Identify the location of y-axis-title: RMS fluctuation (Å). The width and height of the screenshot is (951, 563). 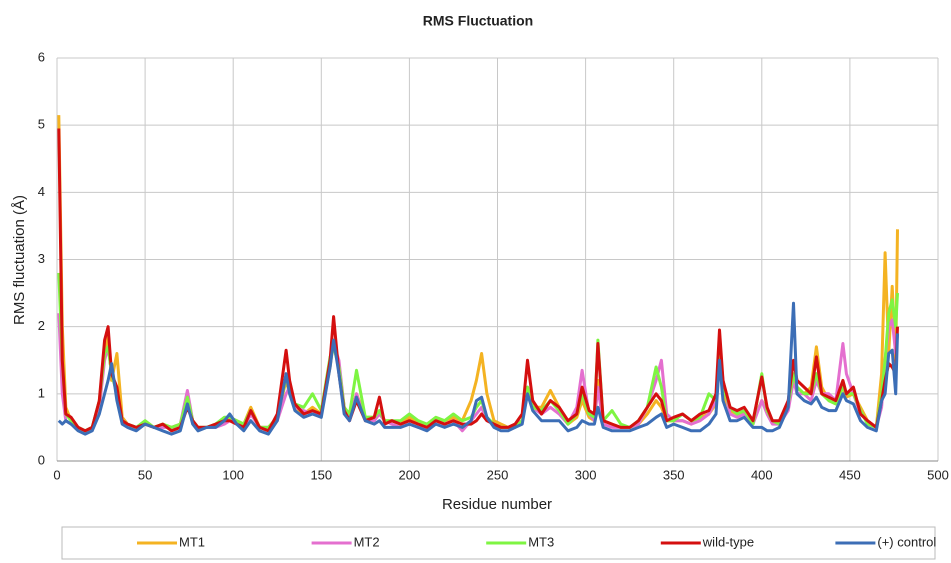
(19, 260).